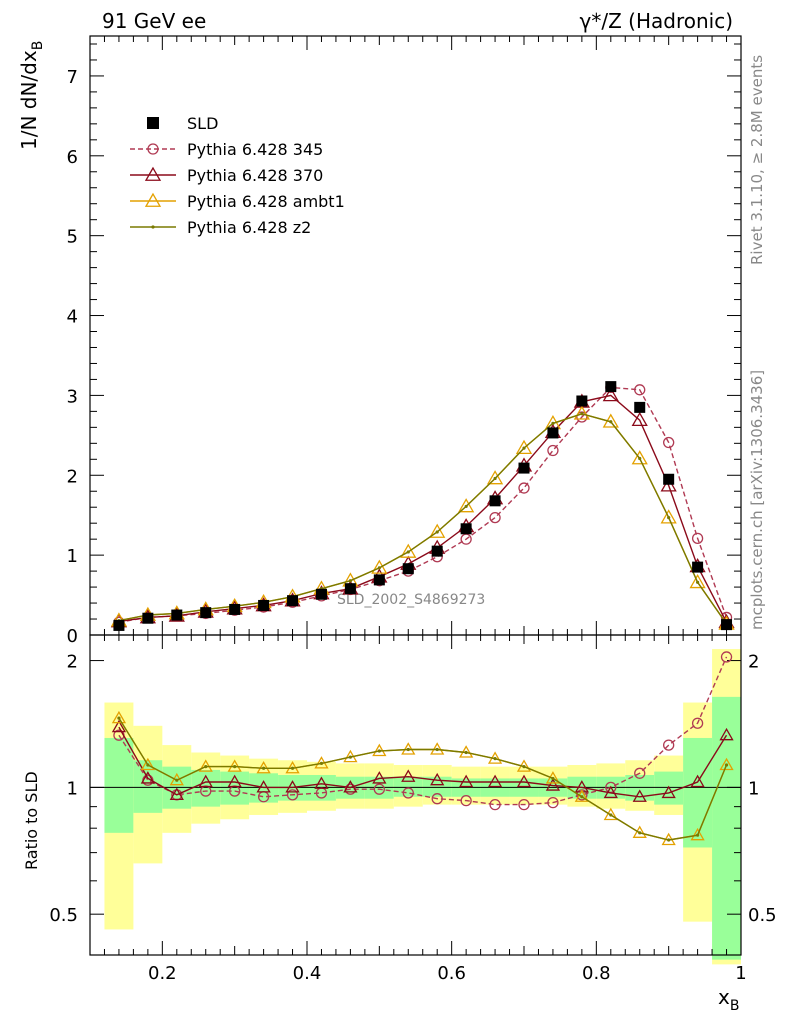 The image size is (786, 1024). I want to click on legend-label: Pythia 6.428 ambt1, so click(266, 201).